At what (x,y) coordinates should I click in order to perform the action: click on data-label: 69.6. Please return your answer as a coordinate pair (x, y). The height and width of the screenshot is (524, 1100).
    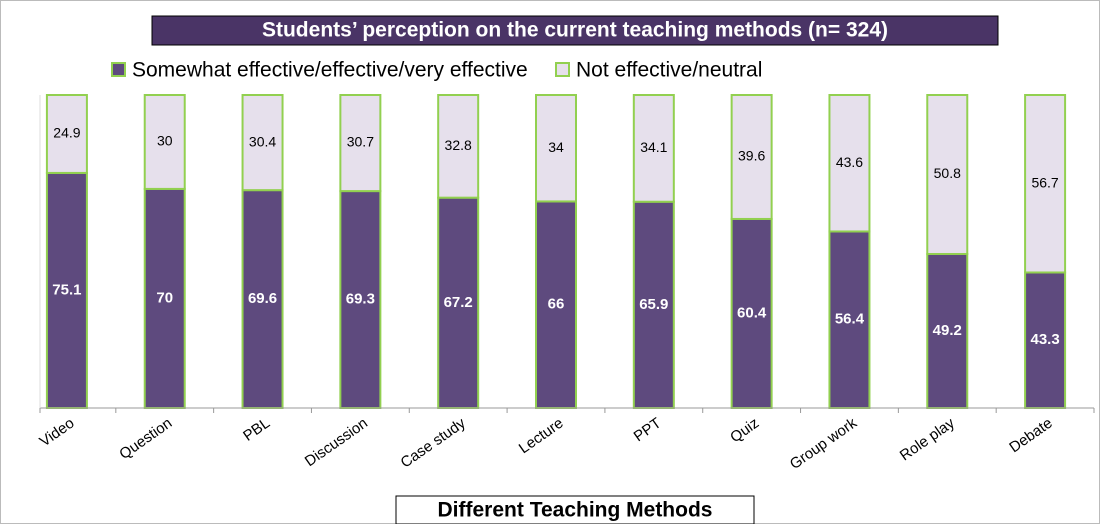
    Looking at the image, I should click on (262, 298).